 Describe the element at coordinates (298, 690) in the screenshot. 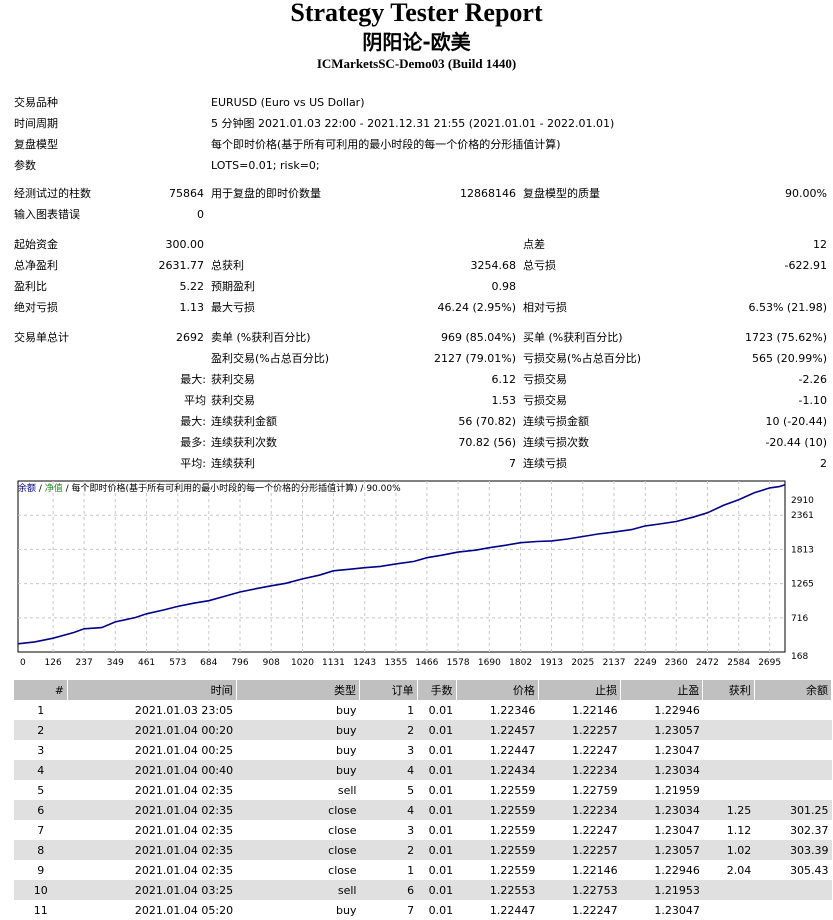

I see `orders-column-header: 类型` at that location.